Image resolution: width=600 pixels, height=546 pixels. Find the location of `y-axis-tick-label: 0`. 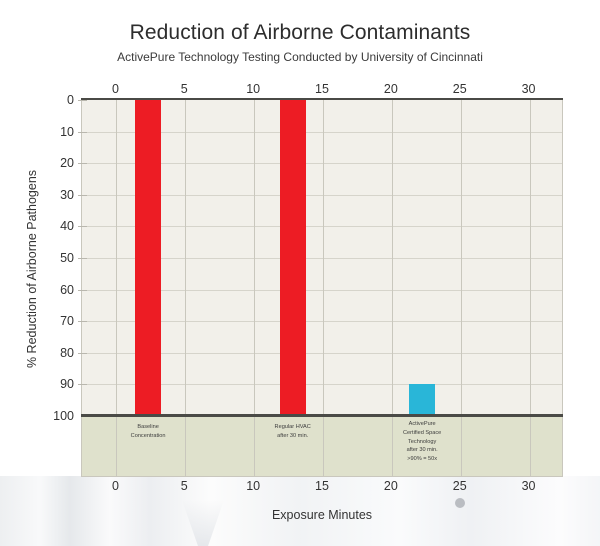

y-axis-tick-label: 0 is located at coordinates (70, 100).